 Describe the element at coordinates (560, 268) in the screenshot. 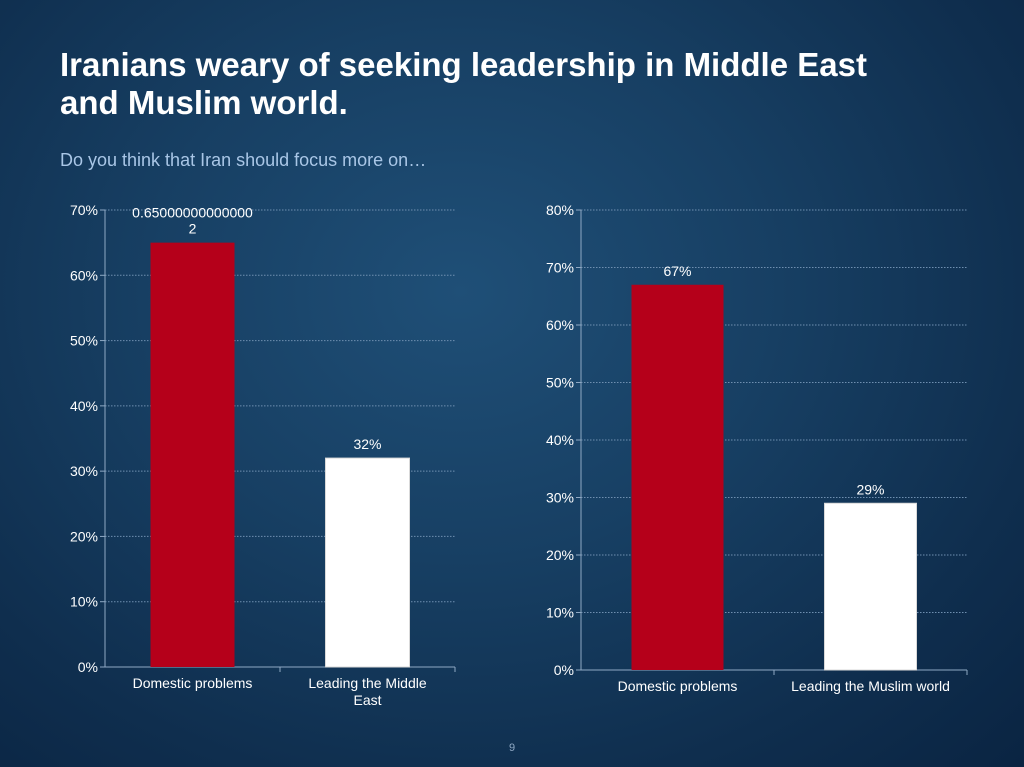

I see `right-y-tick-label: 70%` at that location.